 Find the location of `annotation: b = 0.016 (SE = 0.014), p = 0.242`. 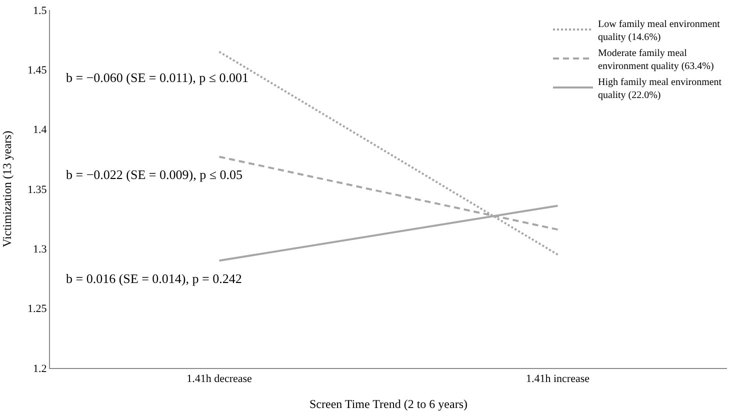

annotation: b = 0.016 (SE = 0.014), p = 0.242 is located at coordinates (154, 278).